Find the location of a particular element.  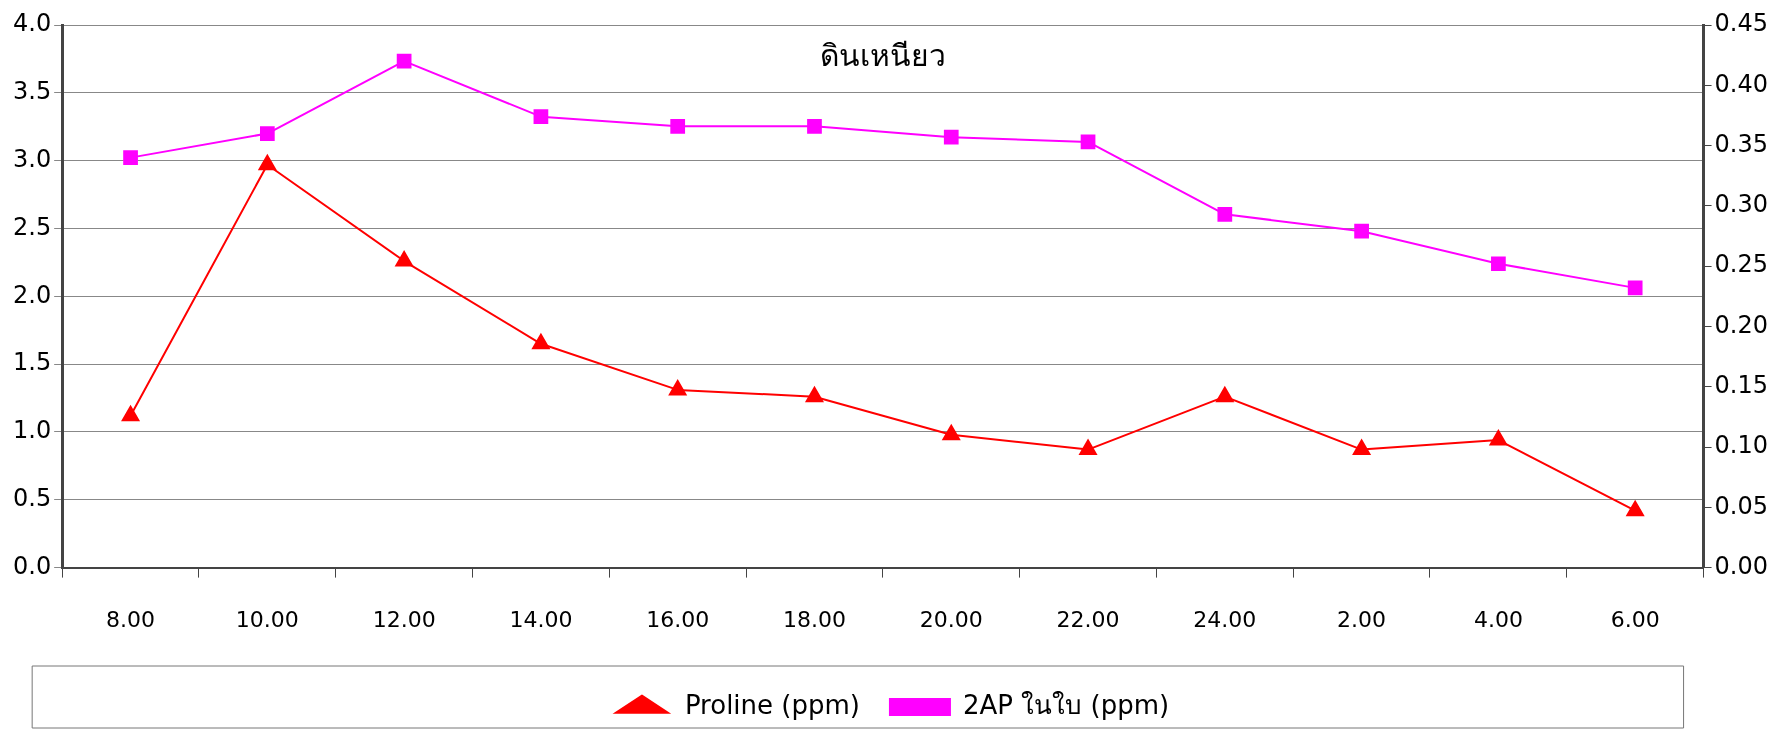

x-tick-label: 22.00 is located at coordinates (1088, 619).